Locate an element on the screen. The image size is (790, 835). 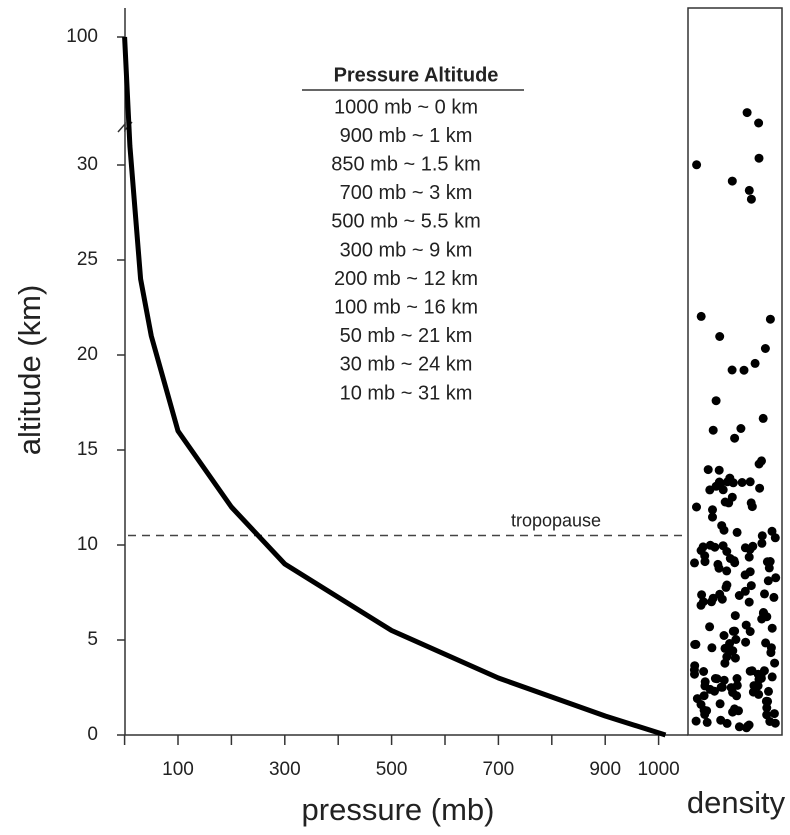
table-row: 1000 mb ~ 0 km is located at coordinates (406, 107).